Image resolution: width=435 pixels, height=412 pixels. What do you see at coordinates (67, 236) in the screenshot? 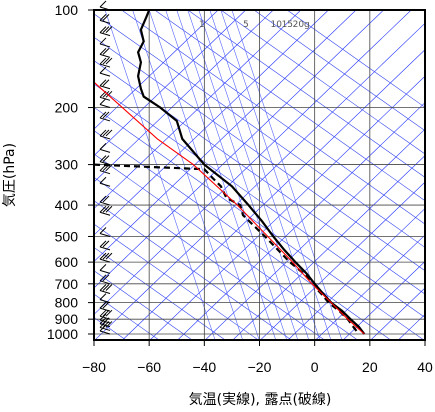
I see `y-tick-label: 500` at bounding box center [67, 236].